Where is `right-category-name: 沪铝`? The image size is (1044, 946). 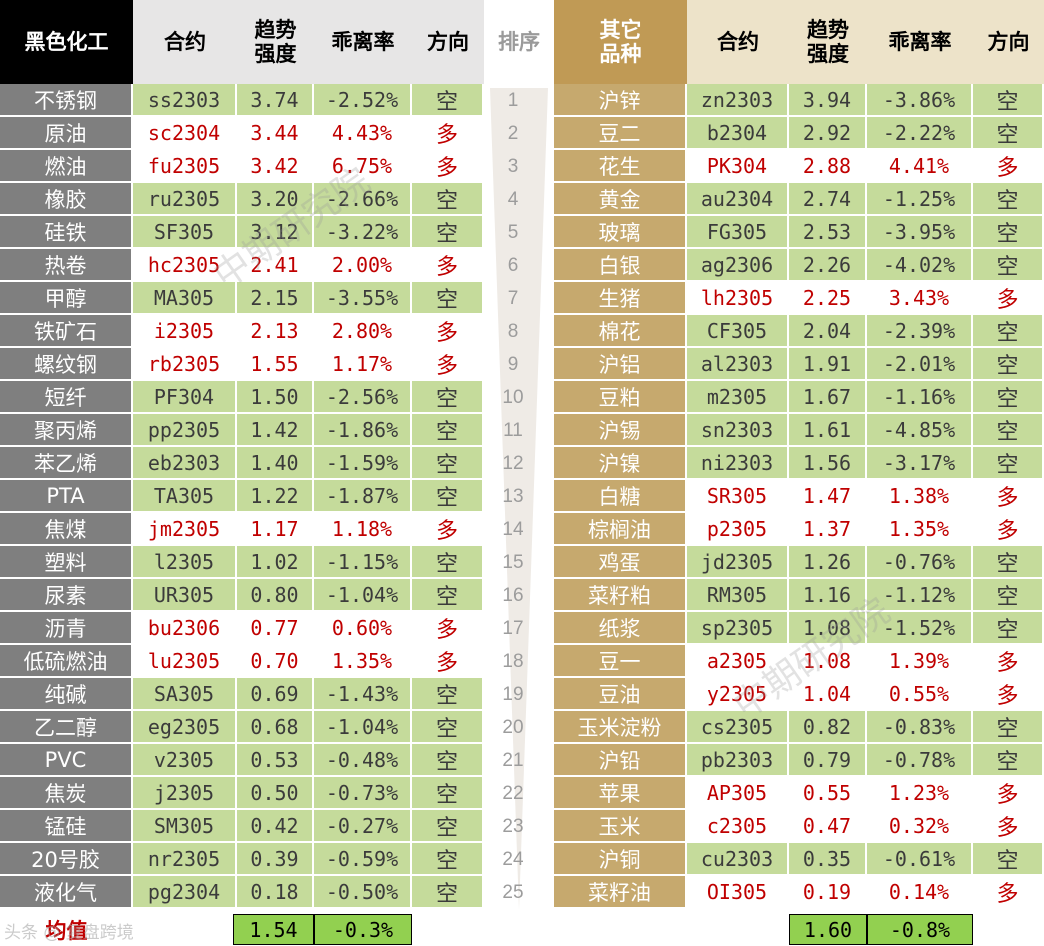
right-category-name: 沪铝 is located at coordinates (620, 364).